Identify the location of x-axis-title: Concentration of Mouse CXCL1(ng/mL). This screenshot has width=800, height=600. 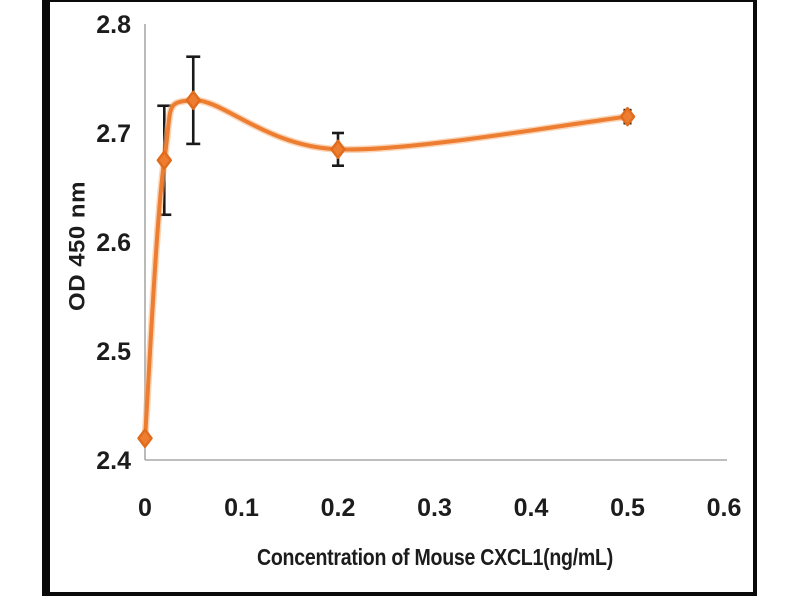
(434, 557).